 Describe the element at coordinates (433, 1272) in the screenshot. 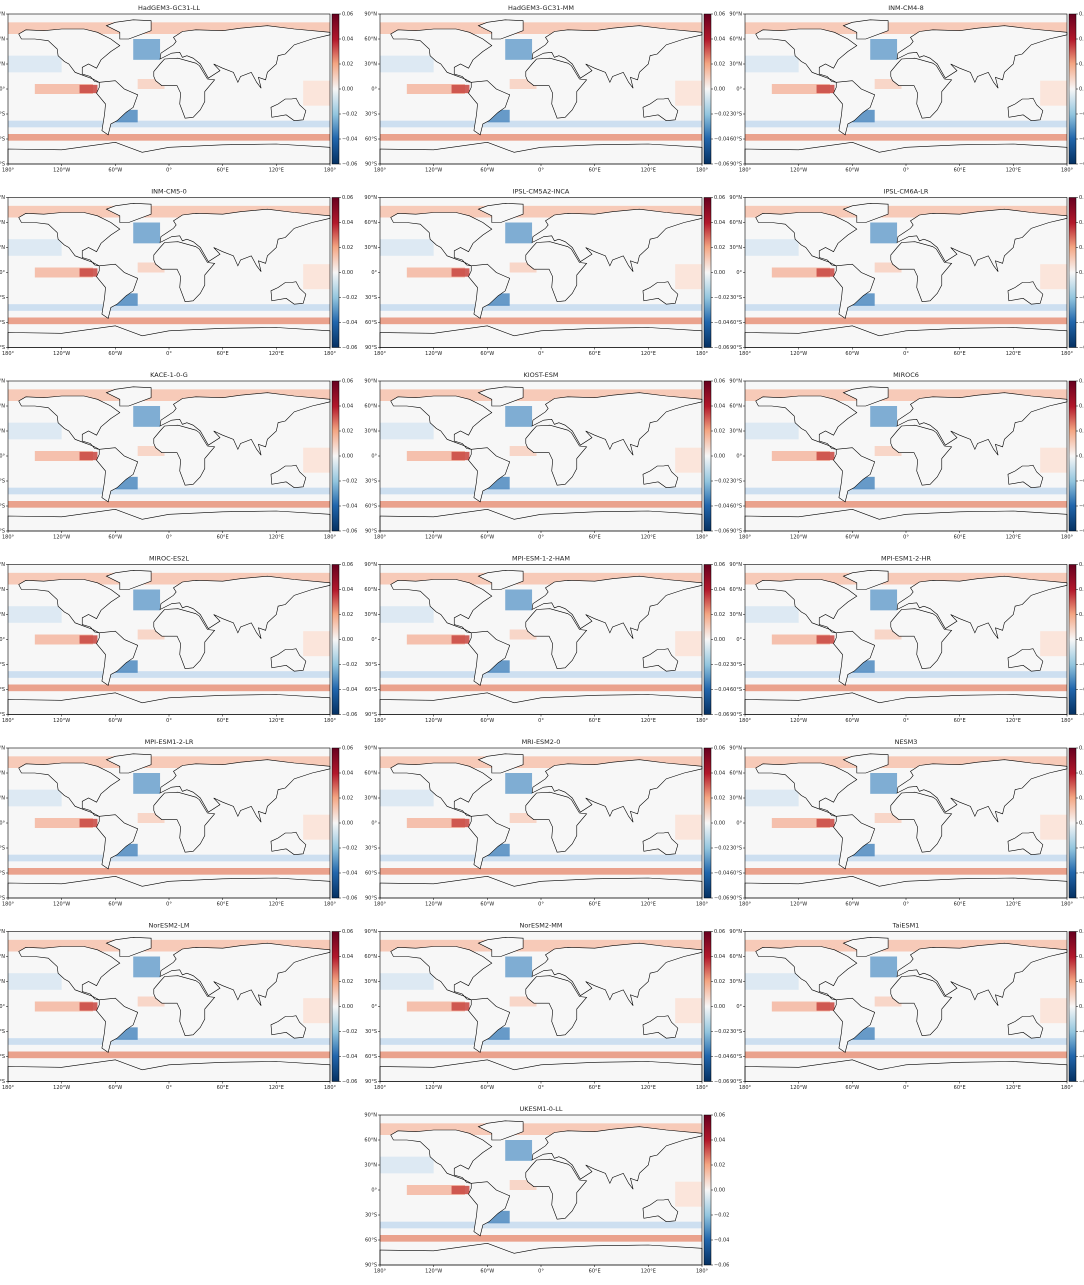

I see `lon-tick-label: 120°W` at that location.